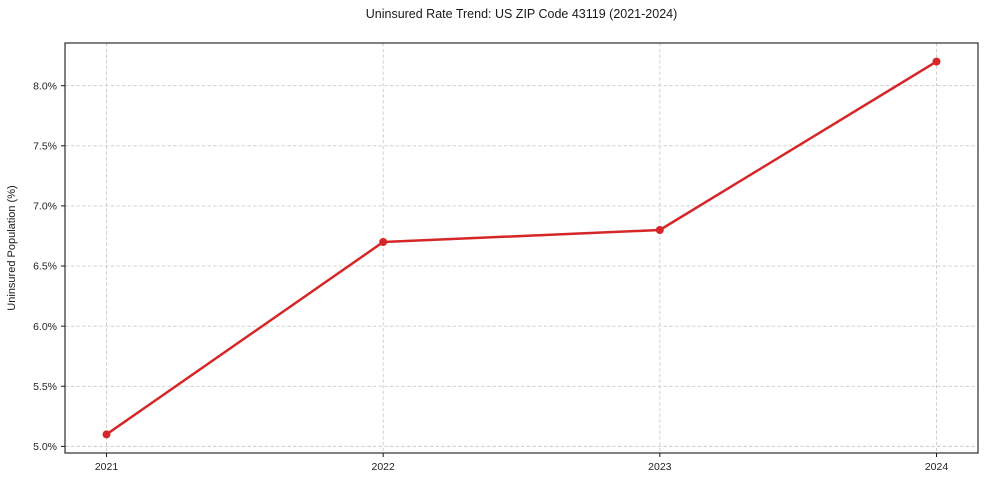 This screenshot has height=490, width=989. What do you see at coordinates (107, 467) in the screenshot?
I see `x-tick-label: 2021` at bounding box center [107, 467].